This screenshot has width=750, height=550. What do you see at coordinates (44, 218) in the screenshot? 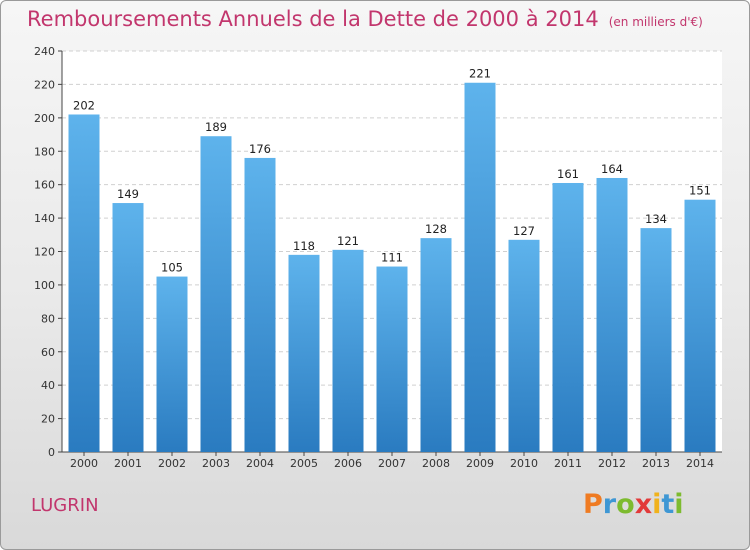
I see `y-tick-label: 140` at bounding box center [44, 218].